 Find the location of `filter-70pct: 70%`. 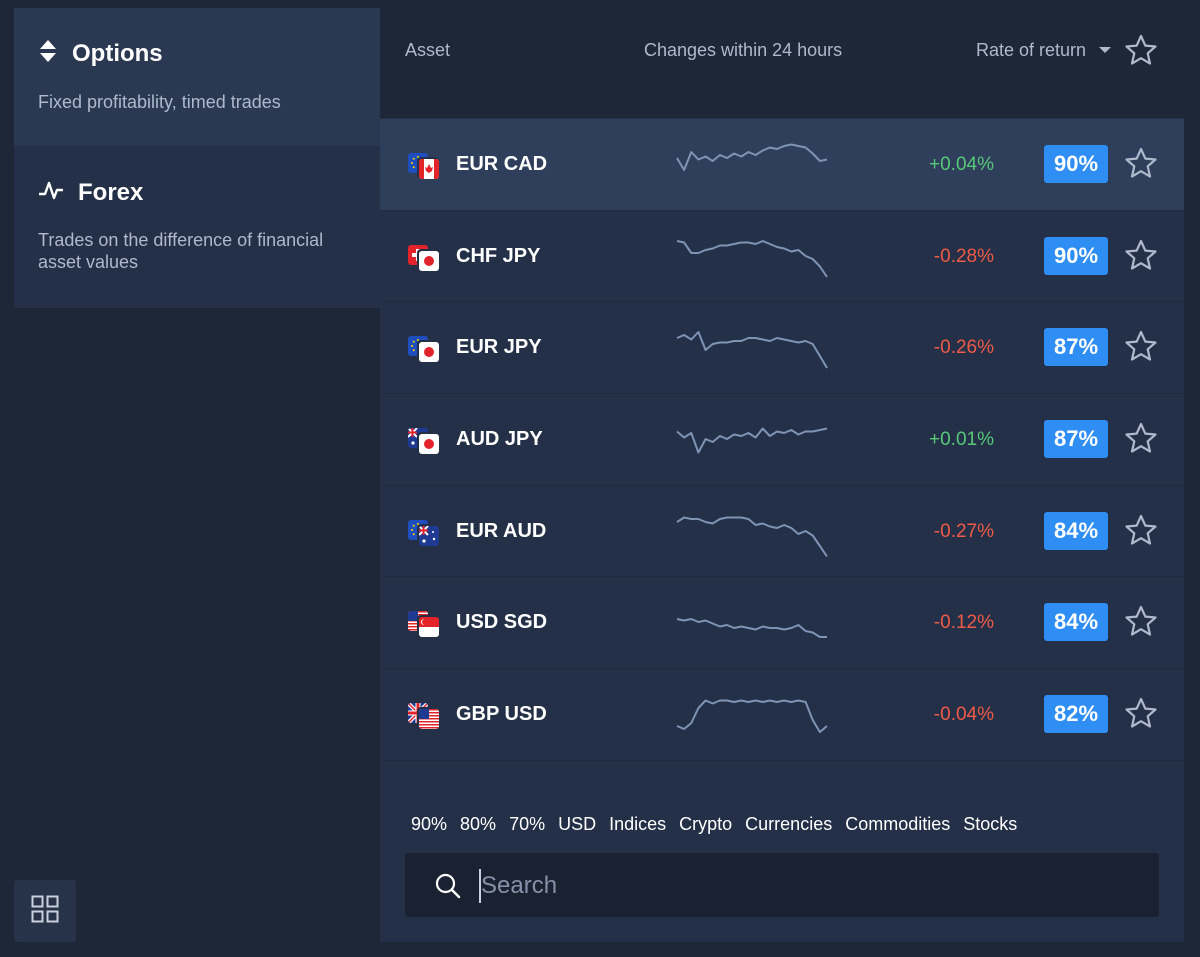

filter-70pct: 70% is located at coordinates (527, 824).